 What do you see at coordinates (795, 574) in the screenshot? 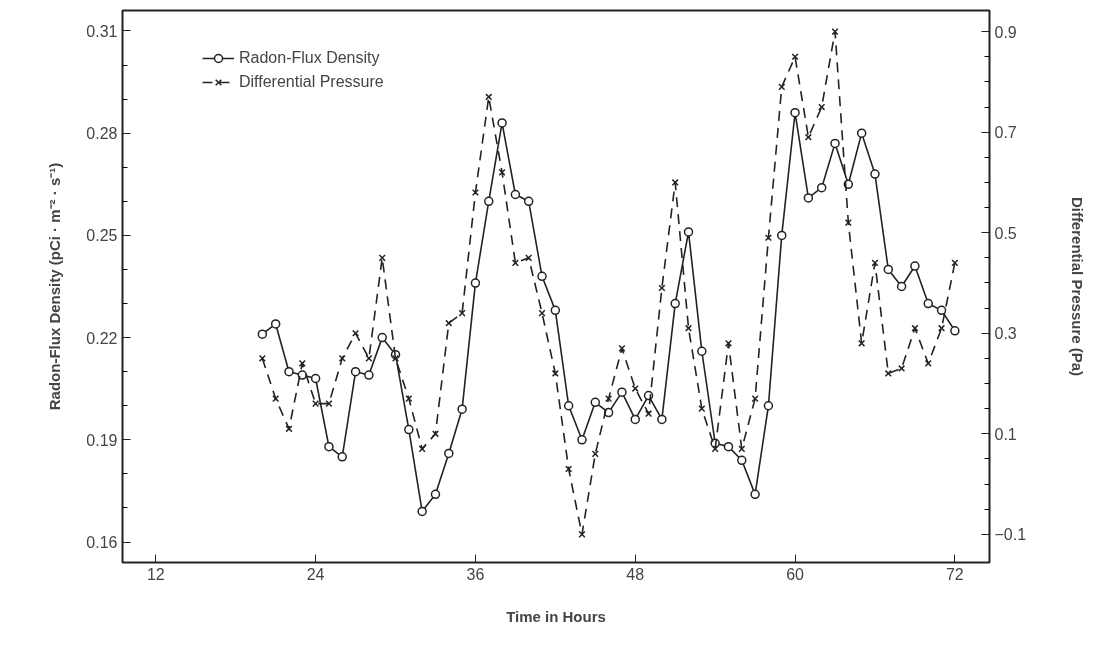
I see `x-tick-label: 60` at bounding box center [795, 574].